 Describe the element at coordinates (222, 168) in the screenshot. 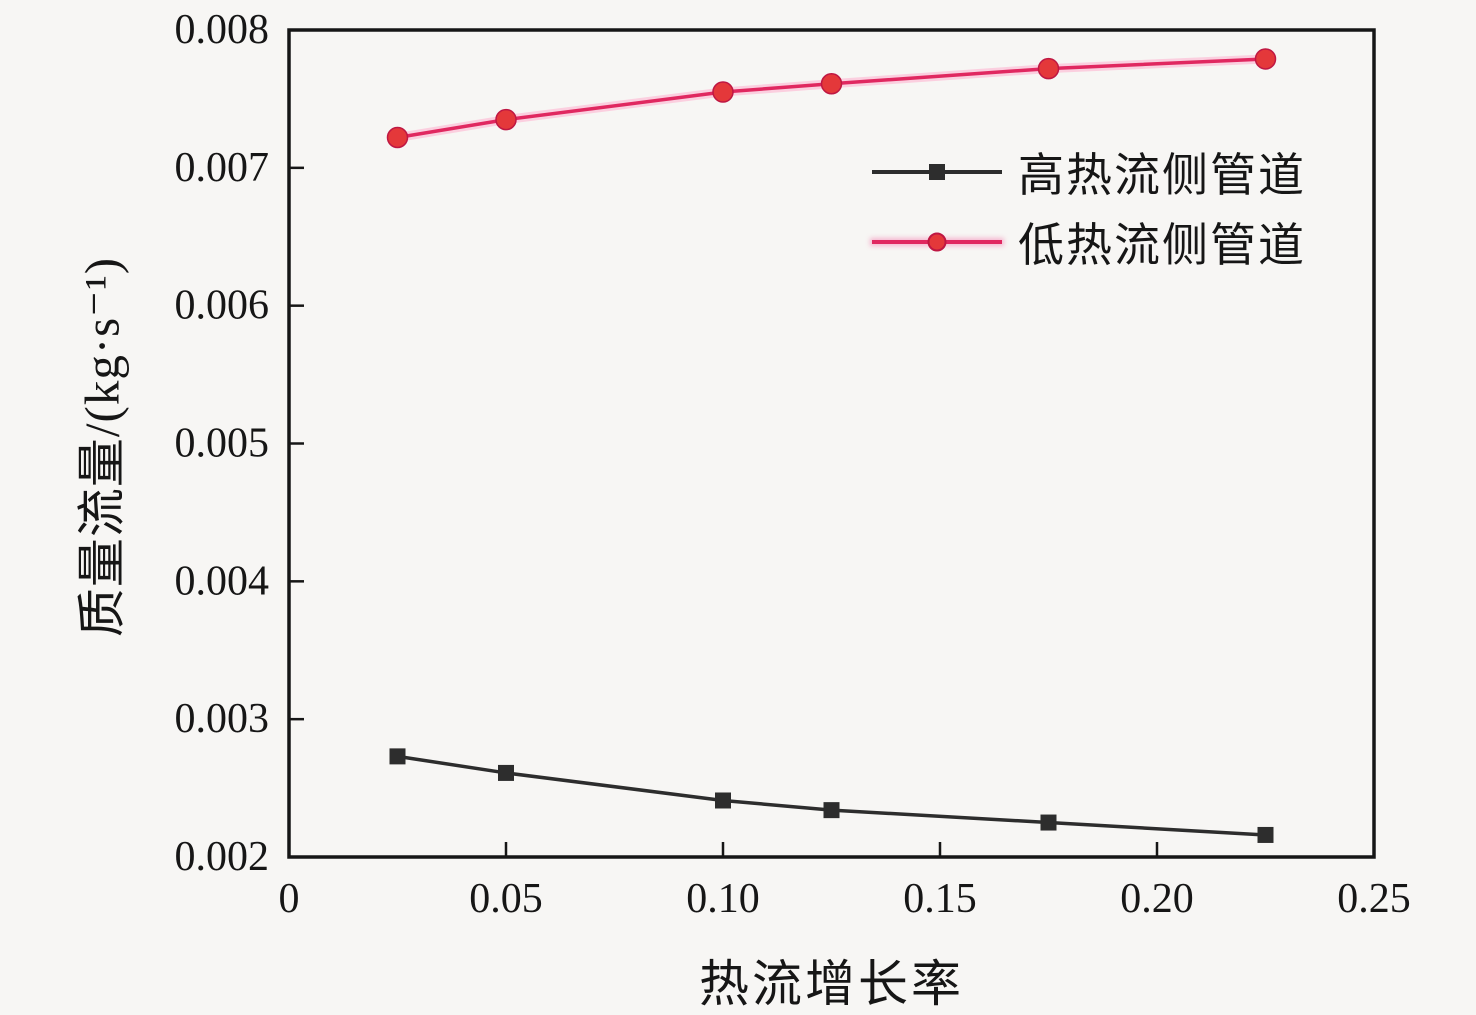

I see `y-tick-label: 0.007` at that location.